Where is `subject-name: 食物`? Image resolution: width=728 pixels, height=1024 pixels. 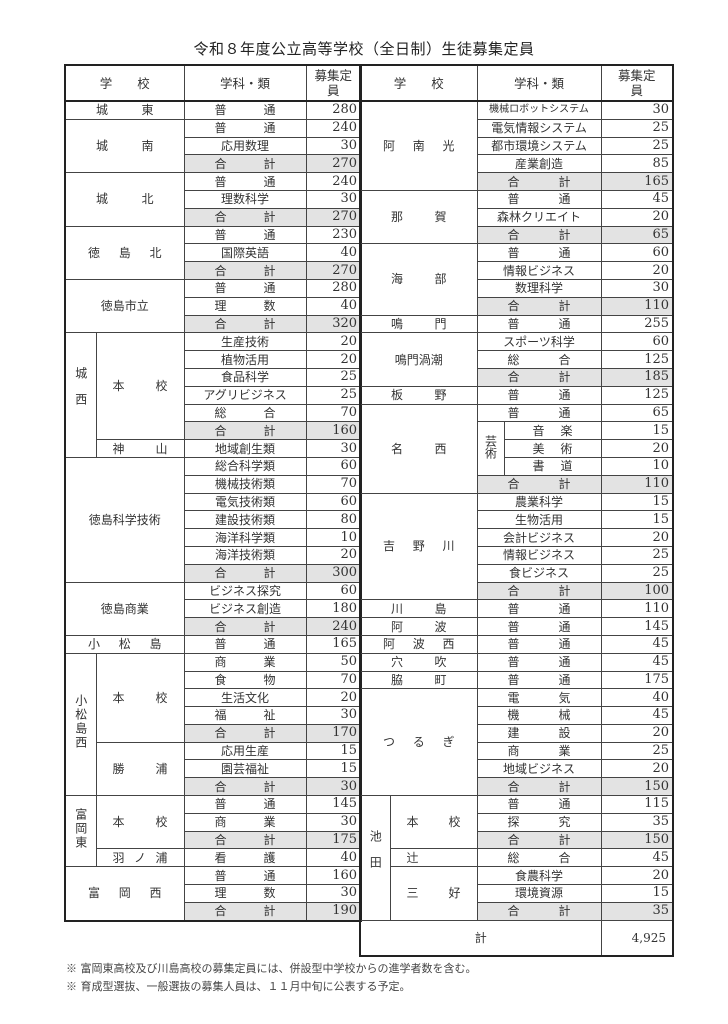 subject-name: 食物 is located at coordinates (245, 680).